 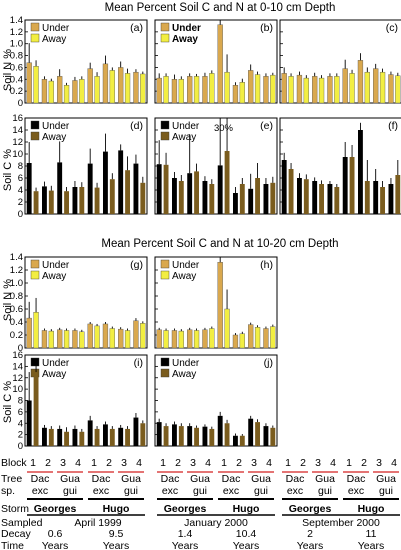 What do you see at coordinates (8, 170) in the screenshot?
I see `y-label-c-top: Soil C %` at bounding box center [8, 170].